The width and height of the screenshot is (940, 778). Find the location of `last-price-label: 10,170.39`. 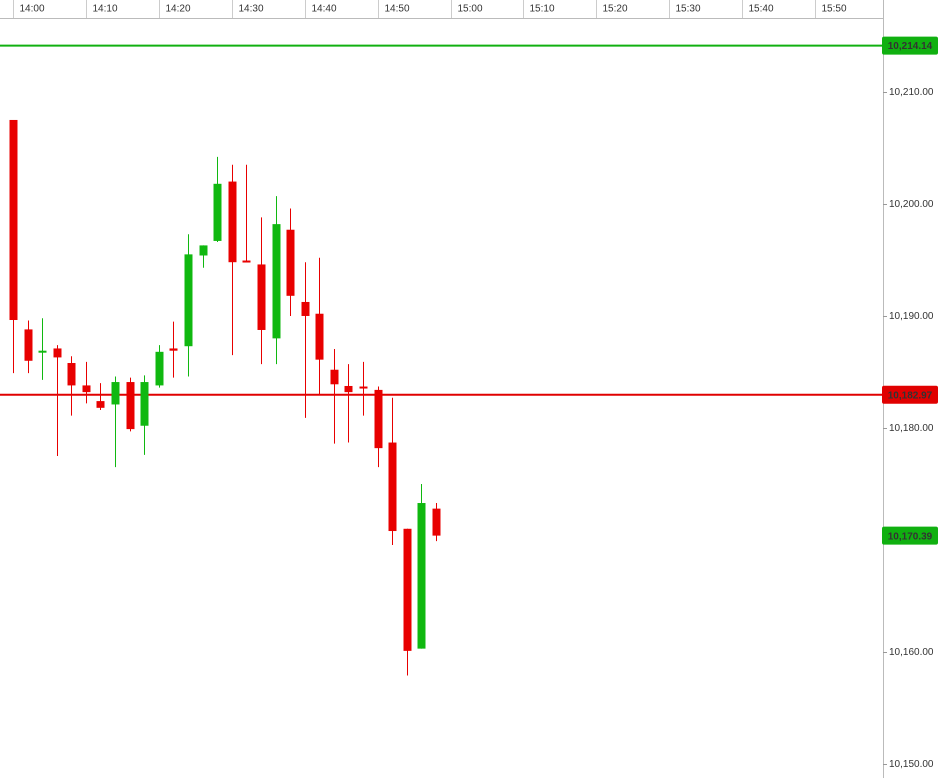

last-price-label: 10,170.39 is located at coordinates (910, 536).